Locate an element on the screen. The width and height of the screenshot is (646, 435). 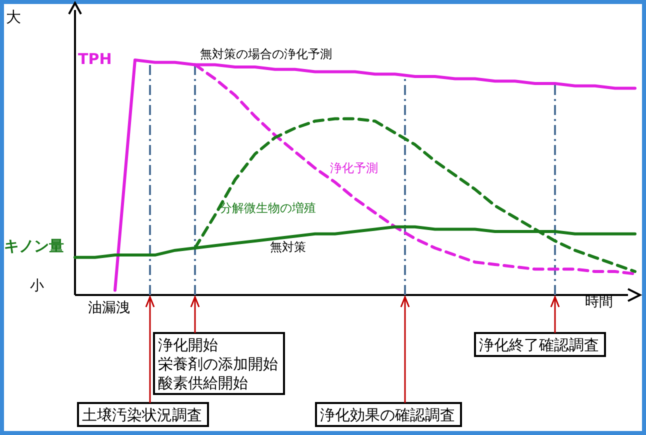
series-label: TPH is located at coordinates (95, 59).